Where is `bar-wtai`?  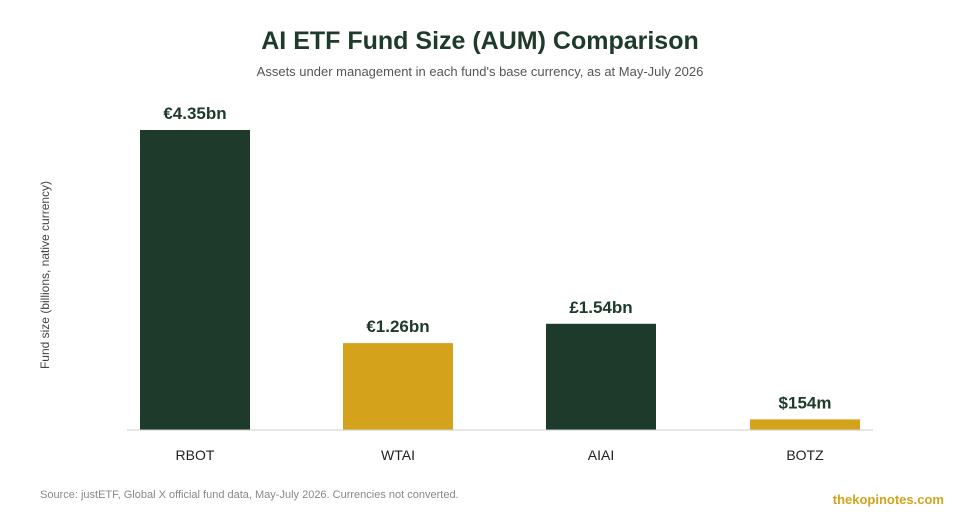
bar-wtai is located at coordinates (398, 386).